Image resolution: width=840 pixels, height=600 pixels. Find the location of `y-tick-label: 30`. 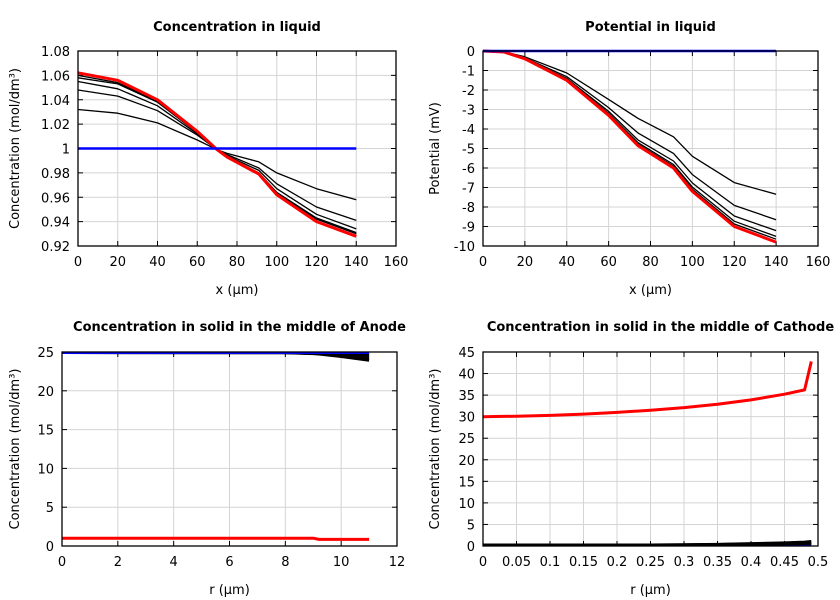

y-tick-label: 30 is located at coordinates (466, 418).